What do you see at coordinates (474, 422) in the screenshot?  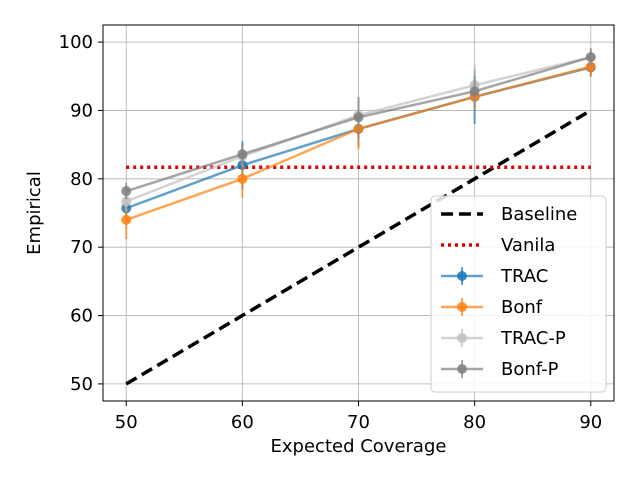 I see `x-tick-label: 80` at bounding box center [474, 422].